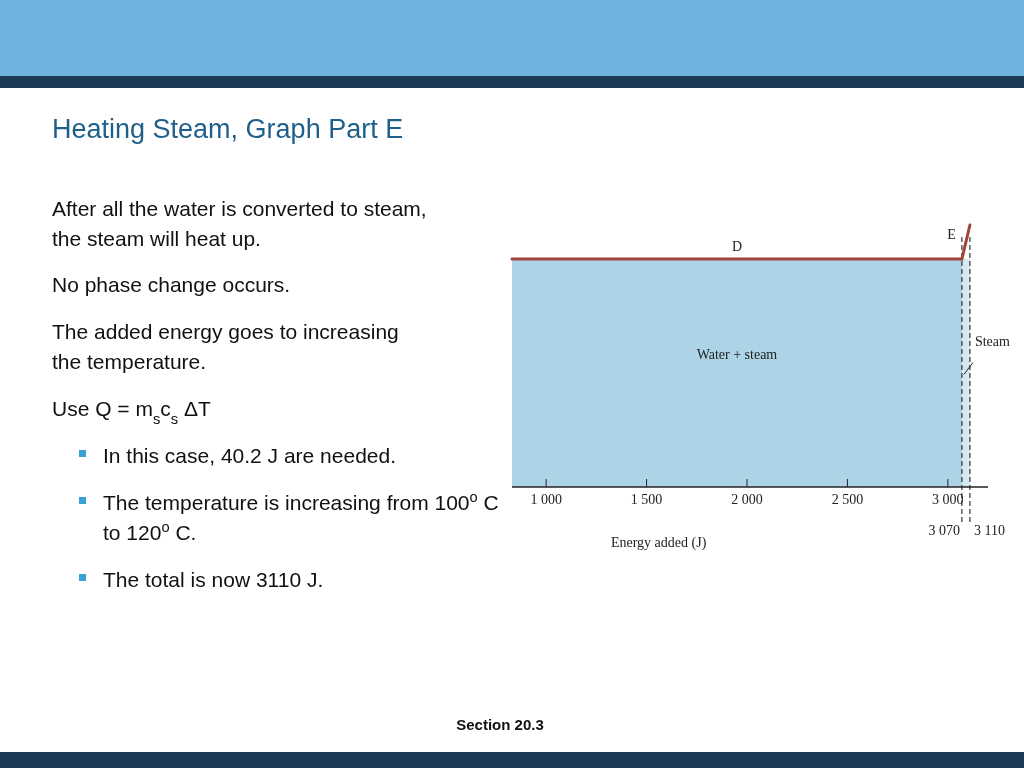 The image size is (1024, 768). Describe the element at coordinates (944, 530) in the screenshot. I see `ref-line-label: 3 070` at that location.